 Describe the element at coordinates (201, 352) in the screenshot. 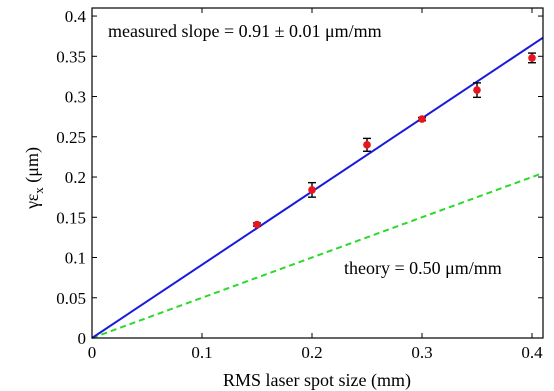

I see `x-tick-label: 0.1` at that location.